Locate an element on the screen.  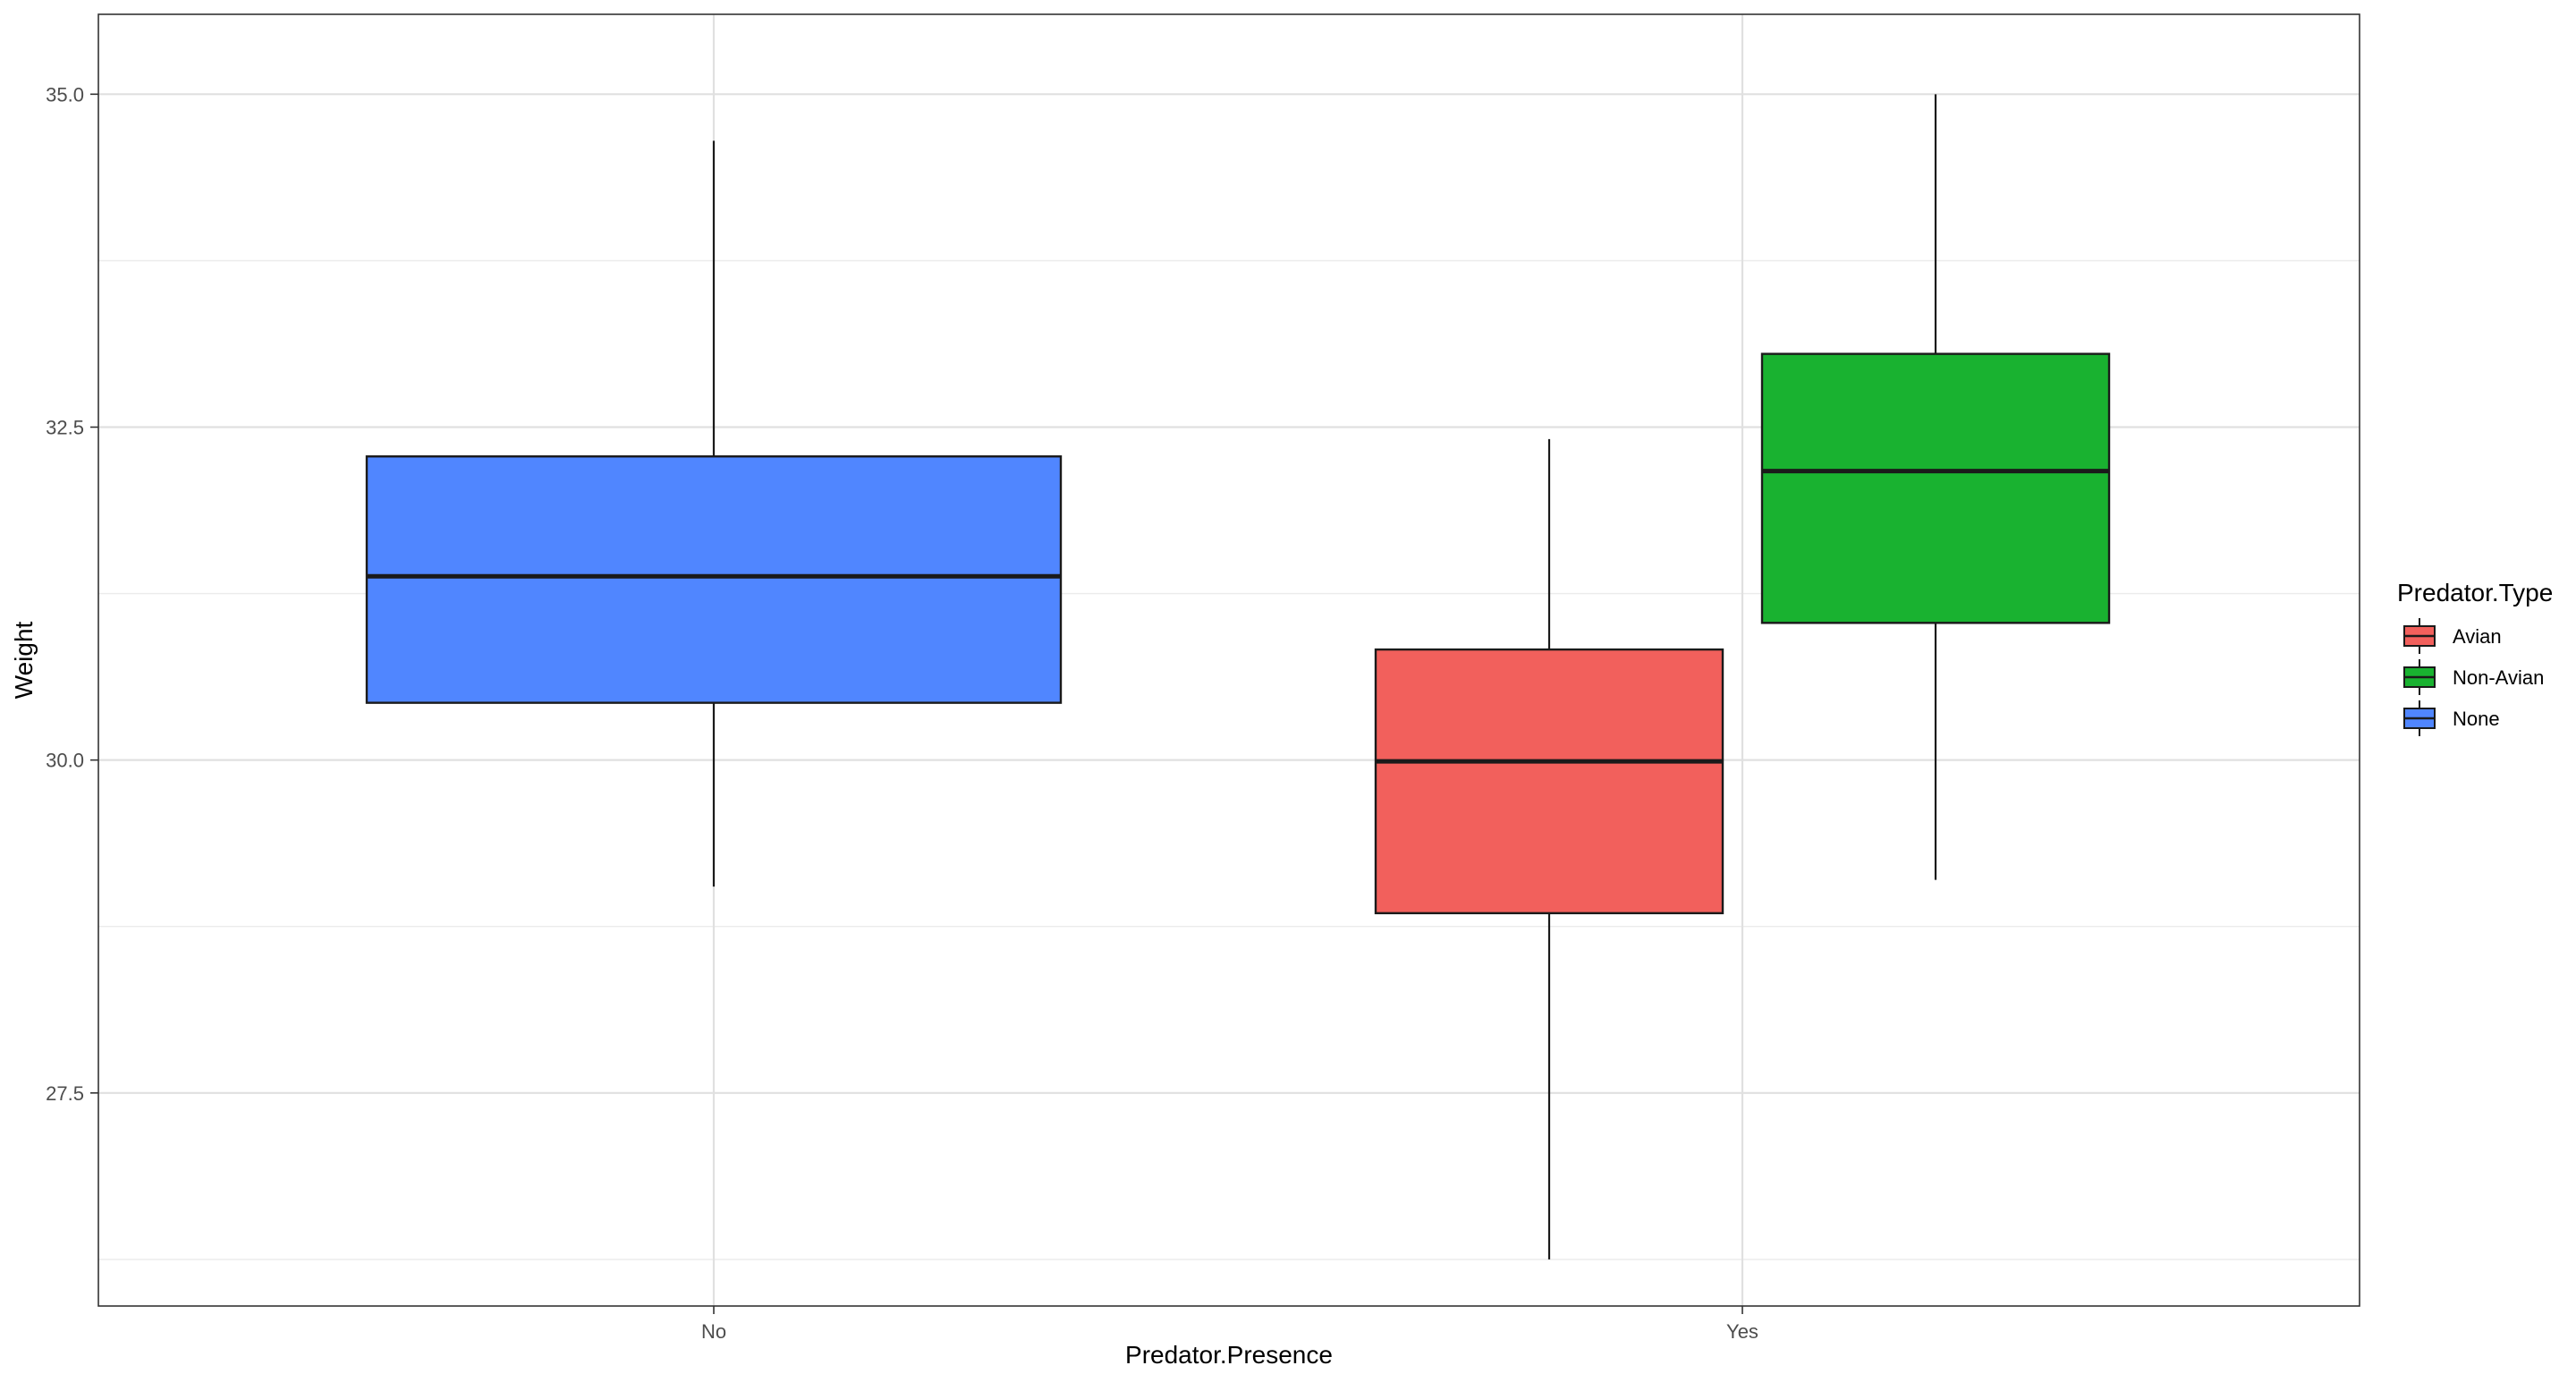
x-tick-label: No is located at coordinates (713, 1331).